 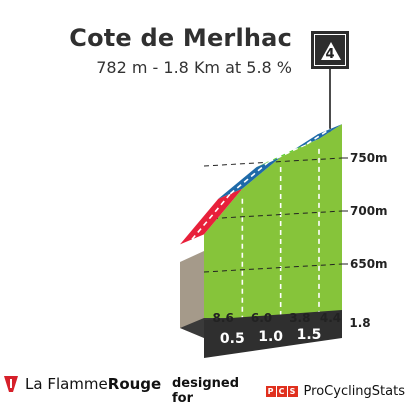 I want to click on elevation-tick-label: 750m, so click(x=369, y=158).